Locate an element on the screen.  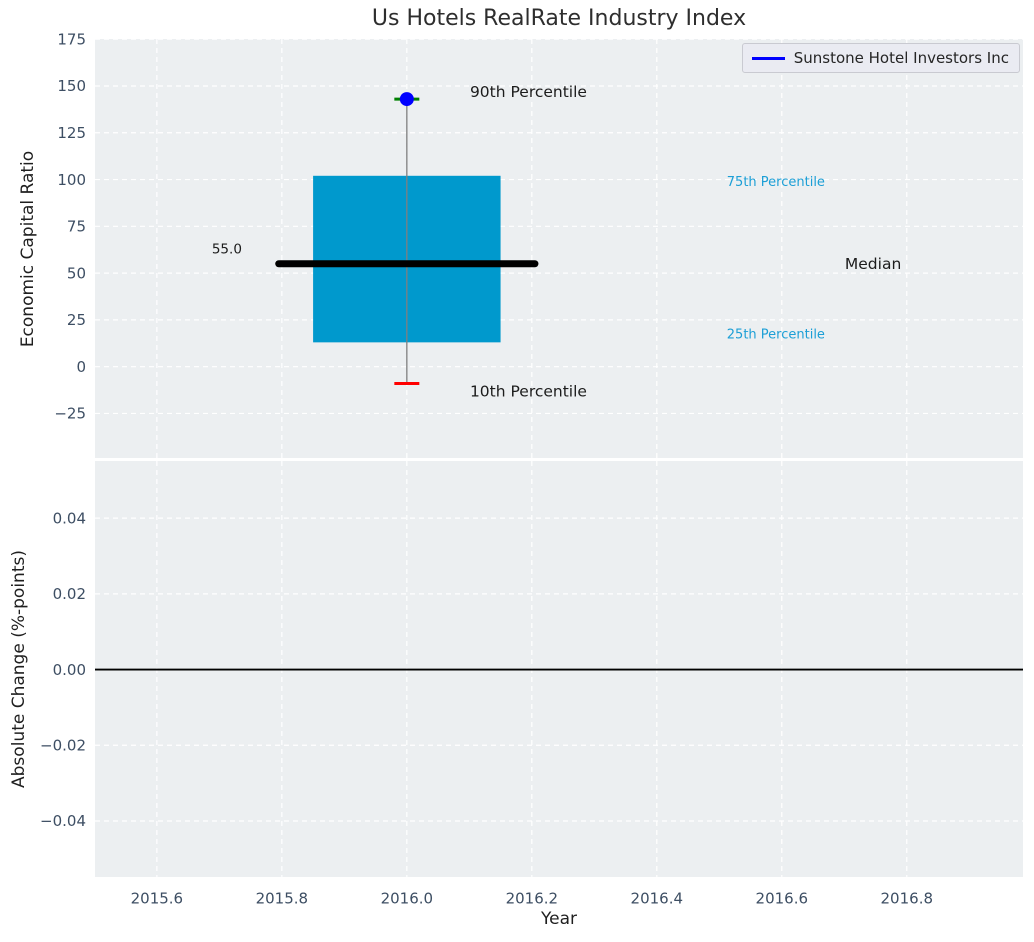
y-tick-label: −25 is located at coordinates (70, 414).